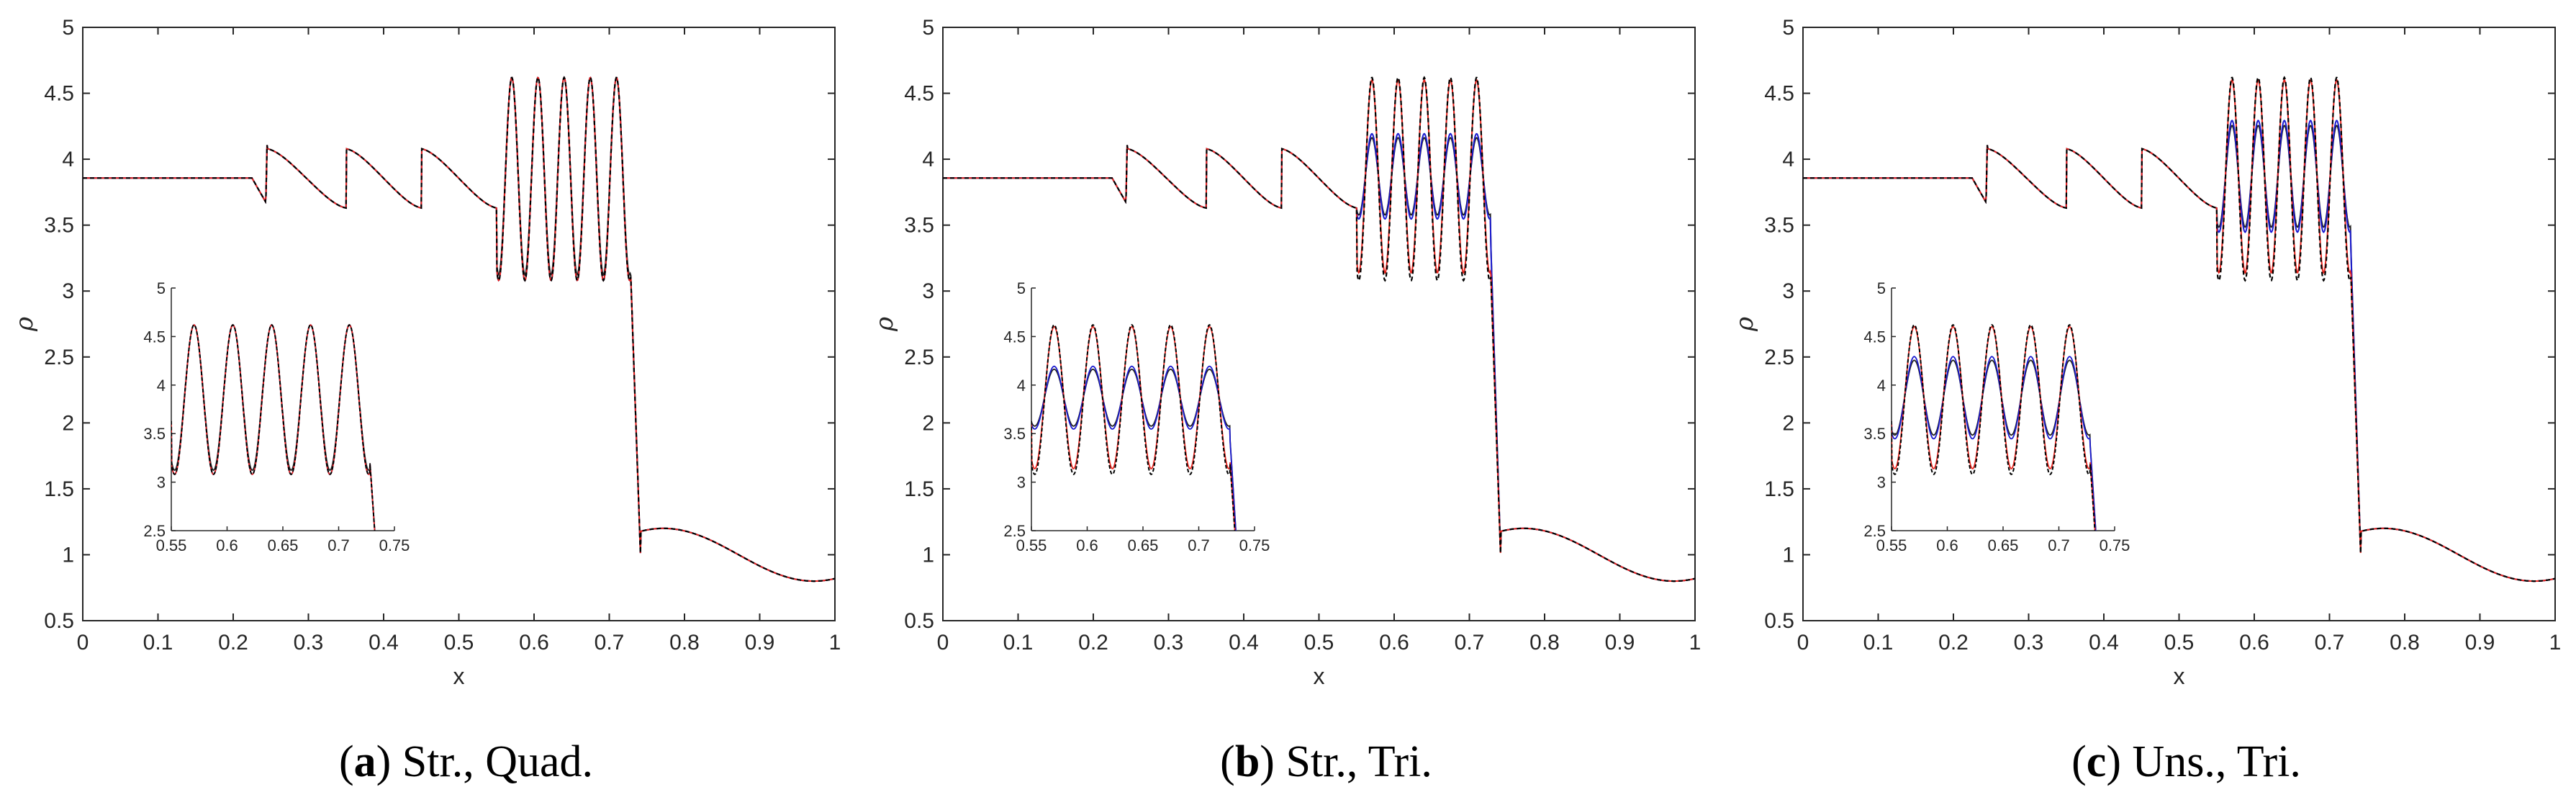  I want to click on inset-x-tick-label: 0.7, so click(338, 545).